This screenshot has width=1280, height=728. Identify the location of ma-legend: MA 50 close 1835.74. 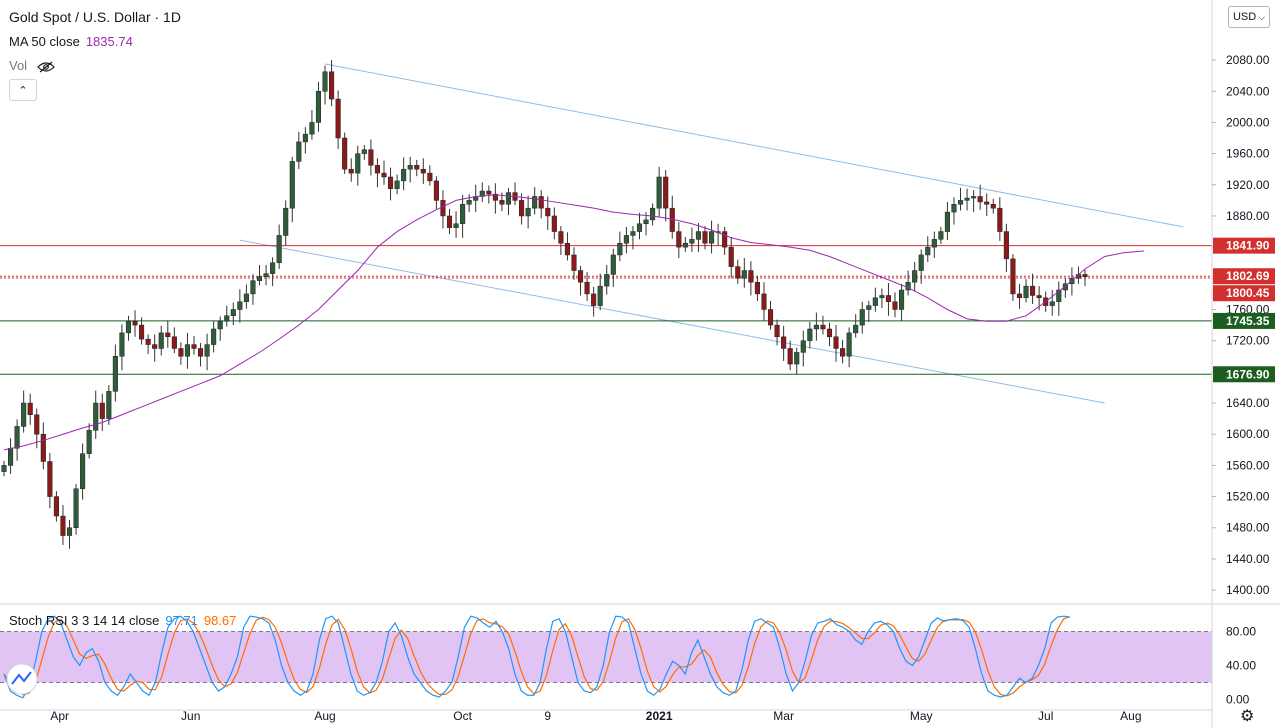
(71, 41).